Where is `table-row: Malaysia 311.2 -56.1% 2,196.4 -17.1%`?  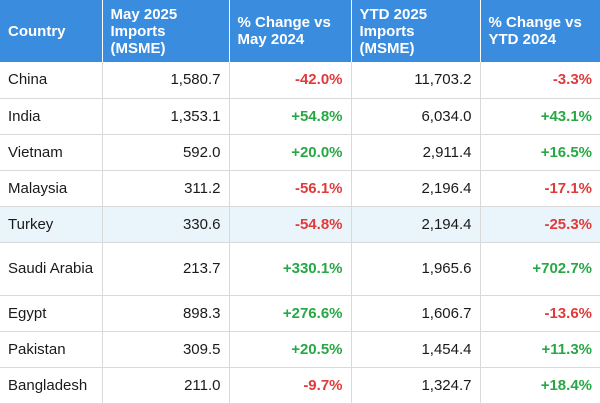
table-row: Malaysia 311.2 -56.1% 2,196.4 -17.1% is located at coordinates (300, 188).